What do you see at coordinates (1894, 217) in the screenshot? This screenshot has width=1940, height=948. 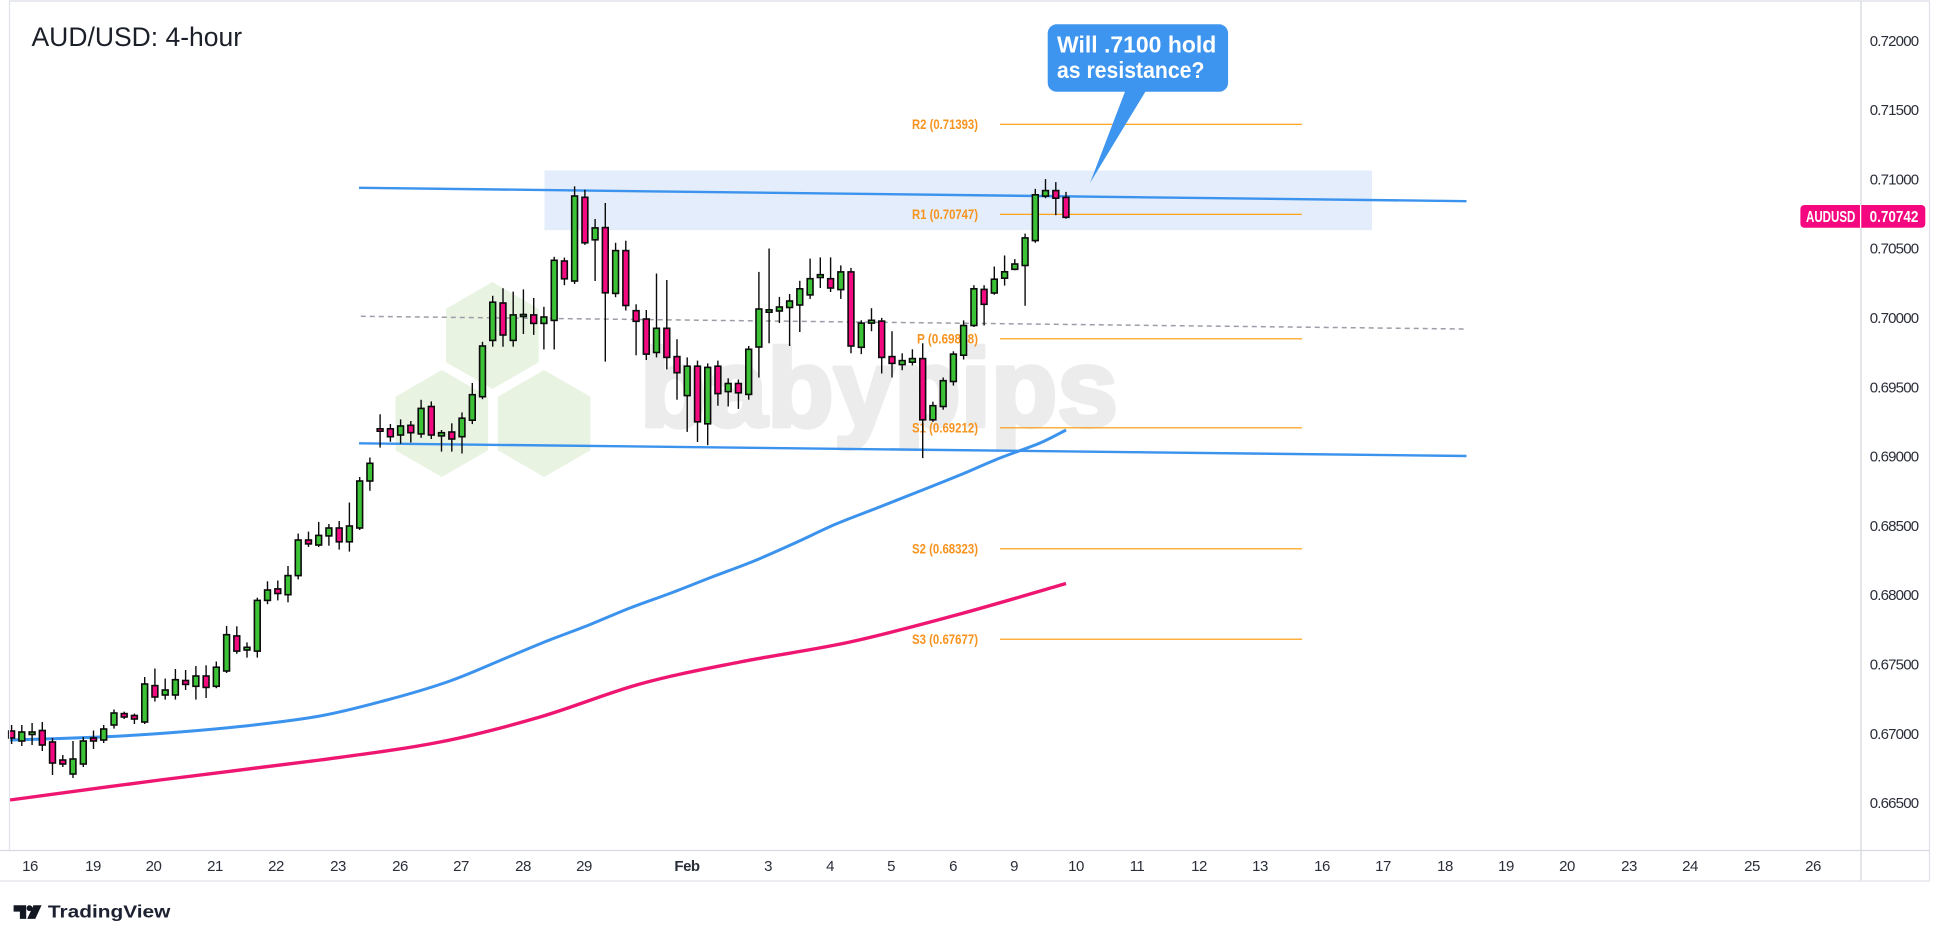 I see `svg-text: 0.70742` at bounding box center [1894, 217].